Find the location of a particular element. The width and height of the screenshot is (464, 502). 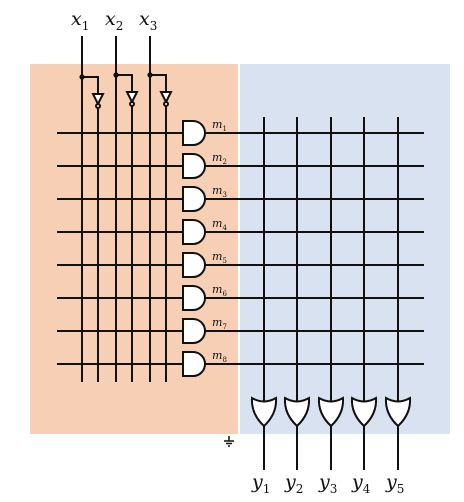

minterm-label-1: m1 is located at coordinates (219, 125).